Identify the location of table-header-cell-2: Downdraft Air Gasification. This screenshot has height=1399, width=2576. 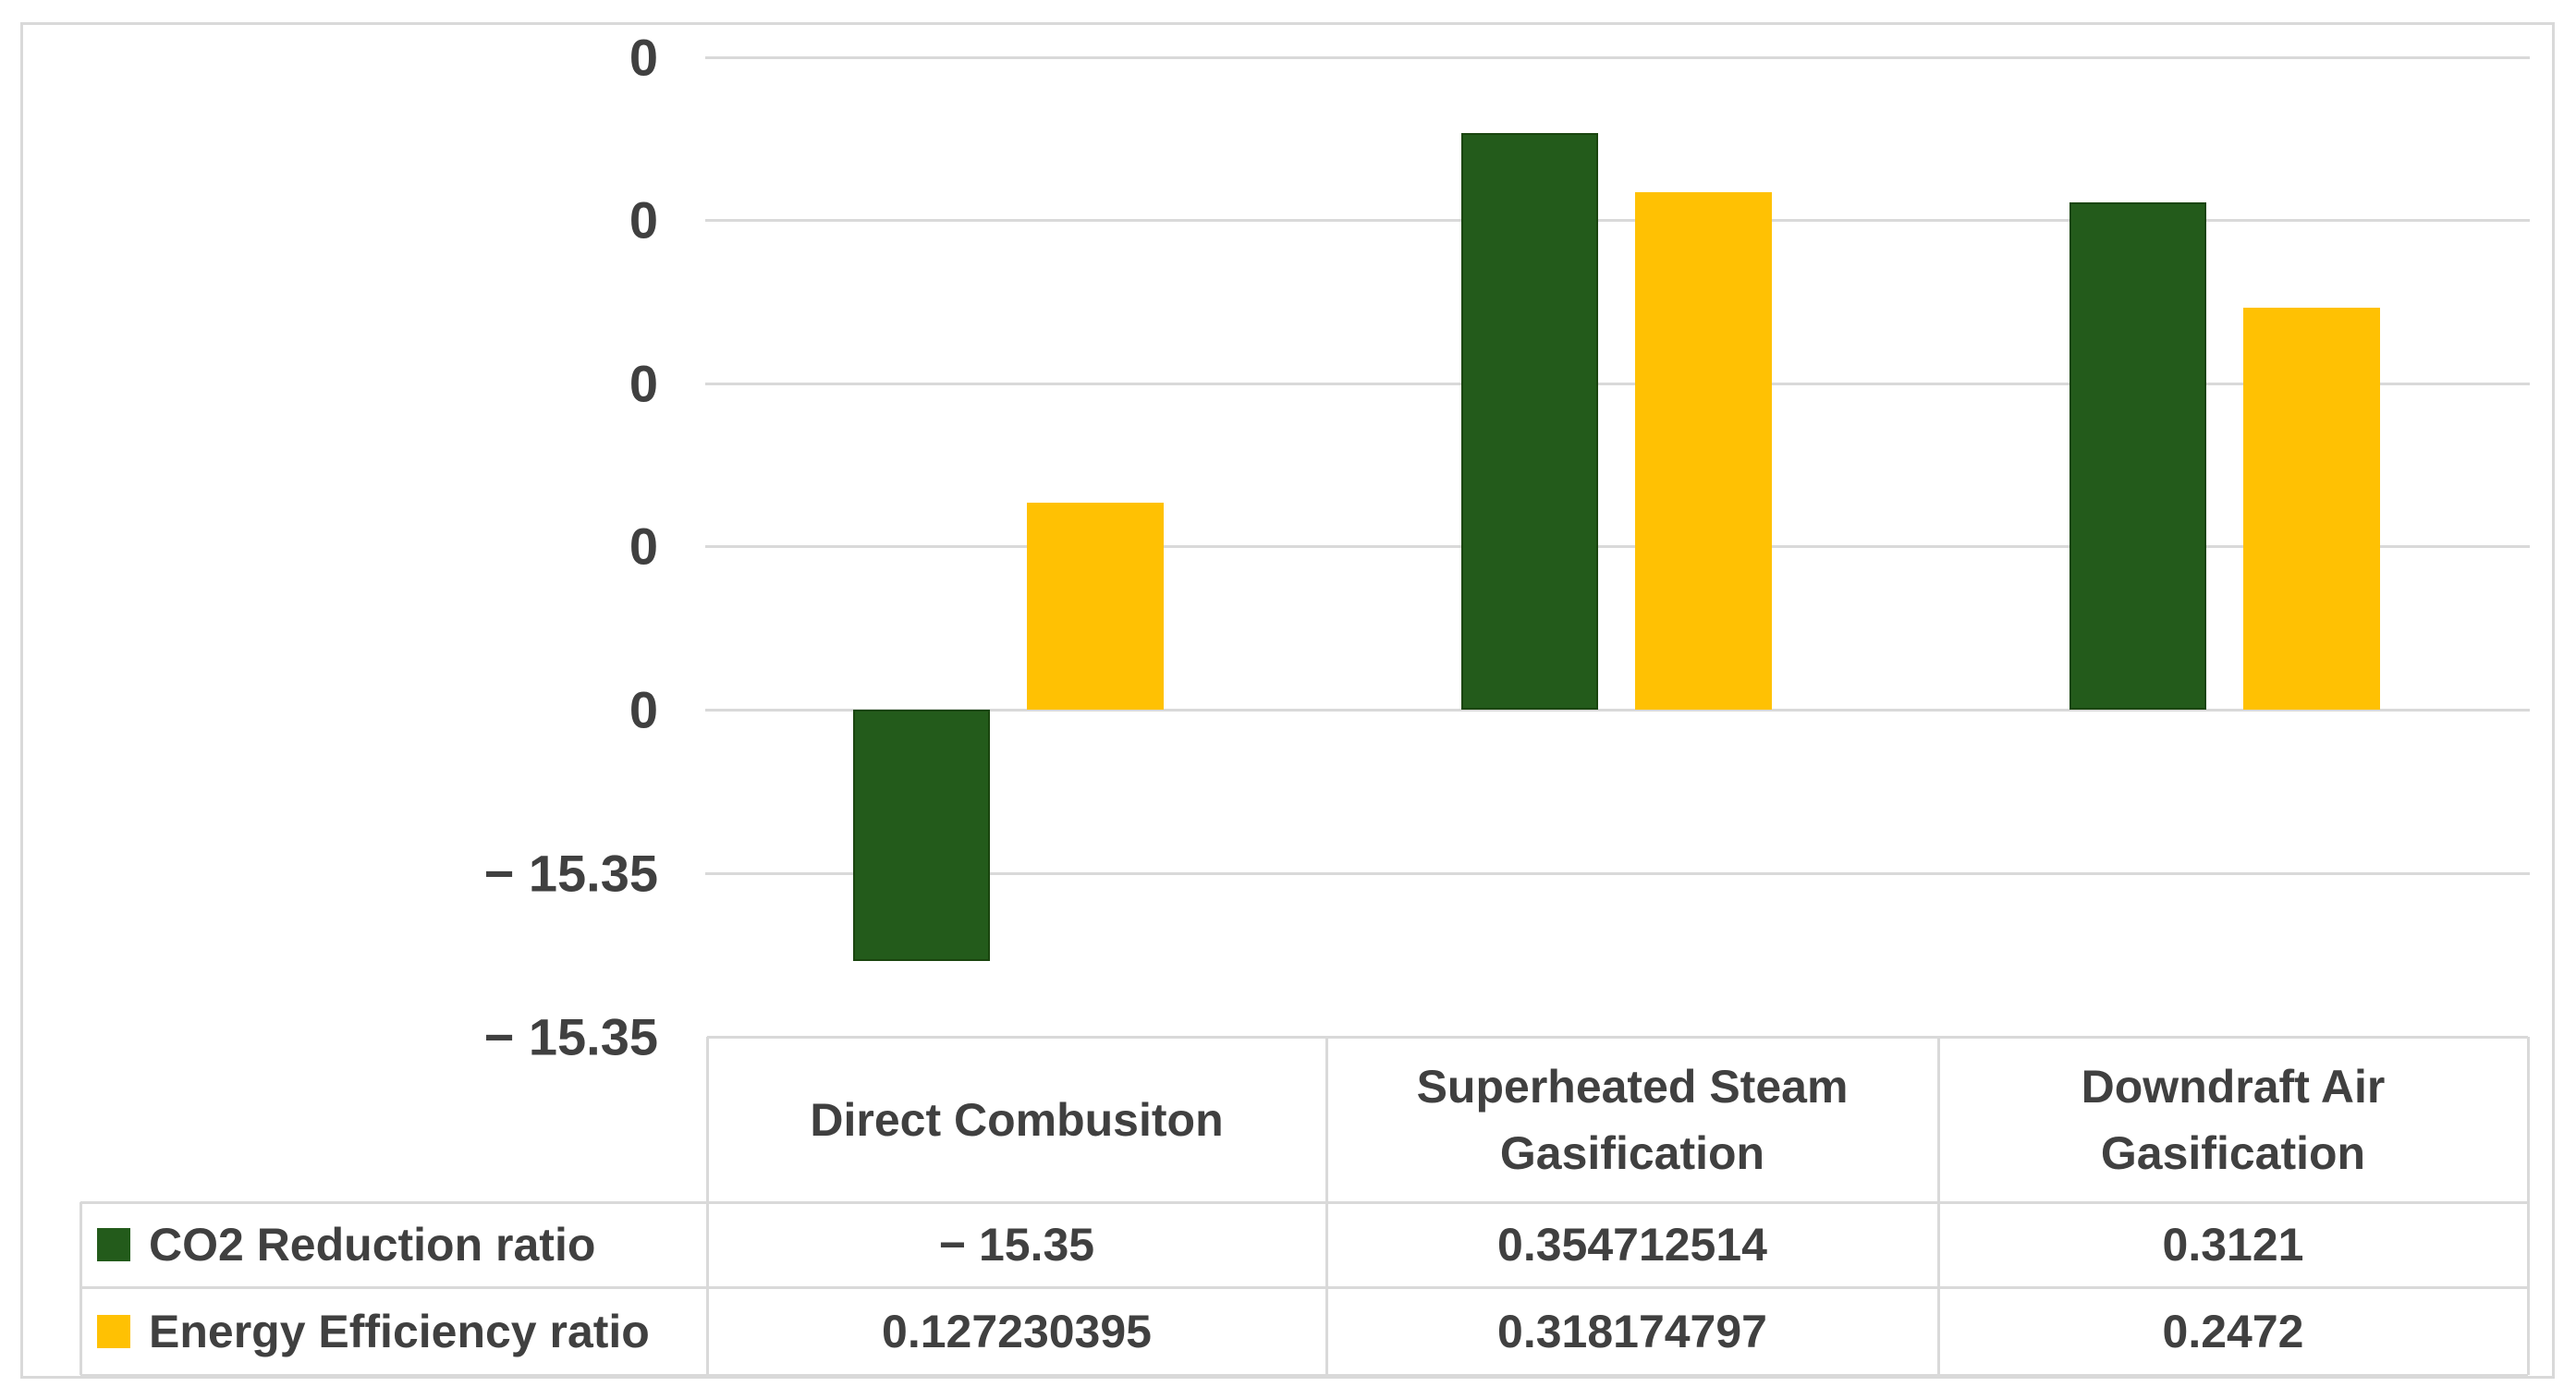
(2233, 1119).